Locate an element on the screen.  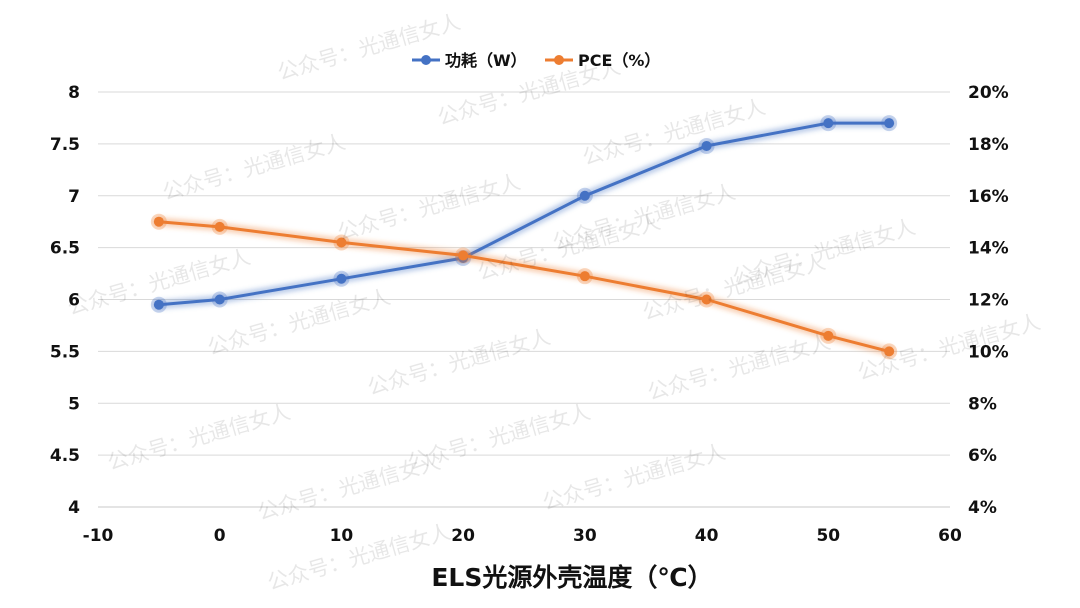
y-right-tick-label: 12% is located at coordinates (988, 301).